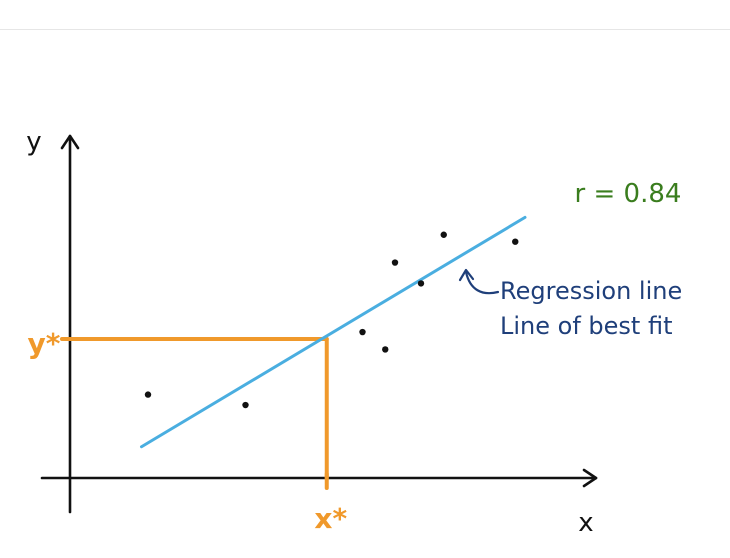  Describe the element at coordinates (33, 142) in the screenshot. I see `y-axis-label: y` at that location.